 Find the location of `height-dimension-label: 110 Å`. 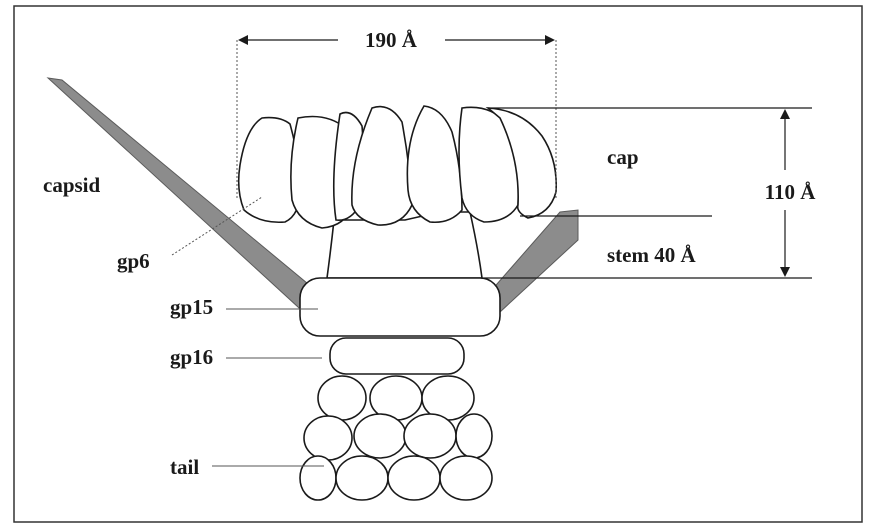

height-dimension-label: 110 Å is located at coordinates (791, 192).